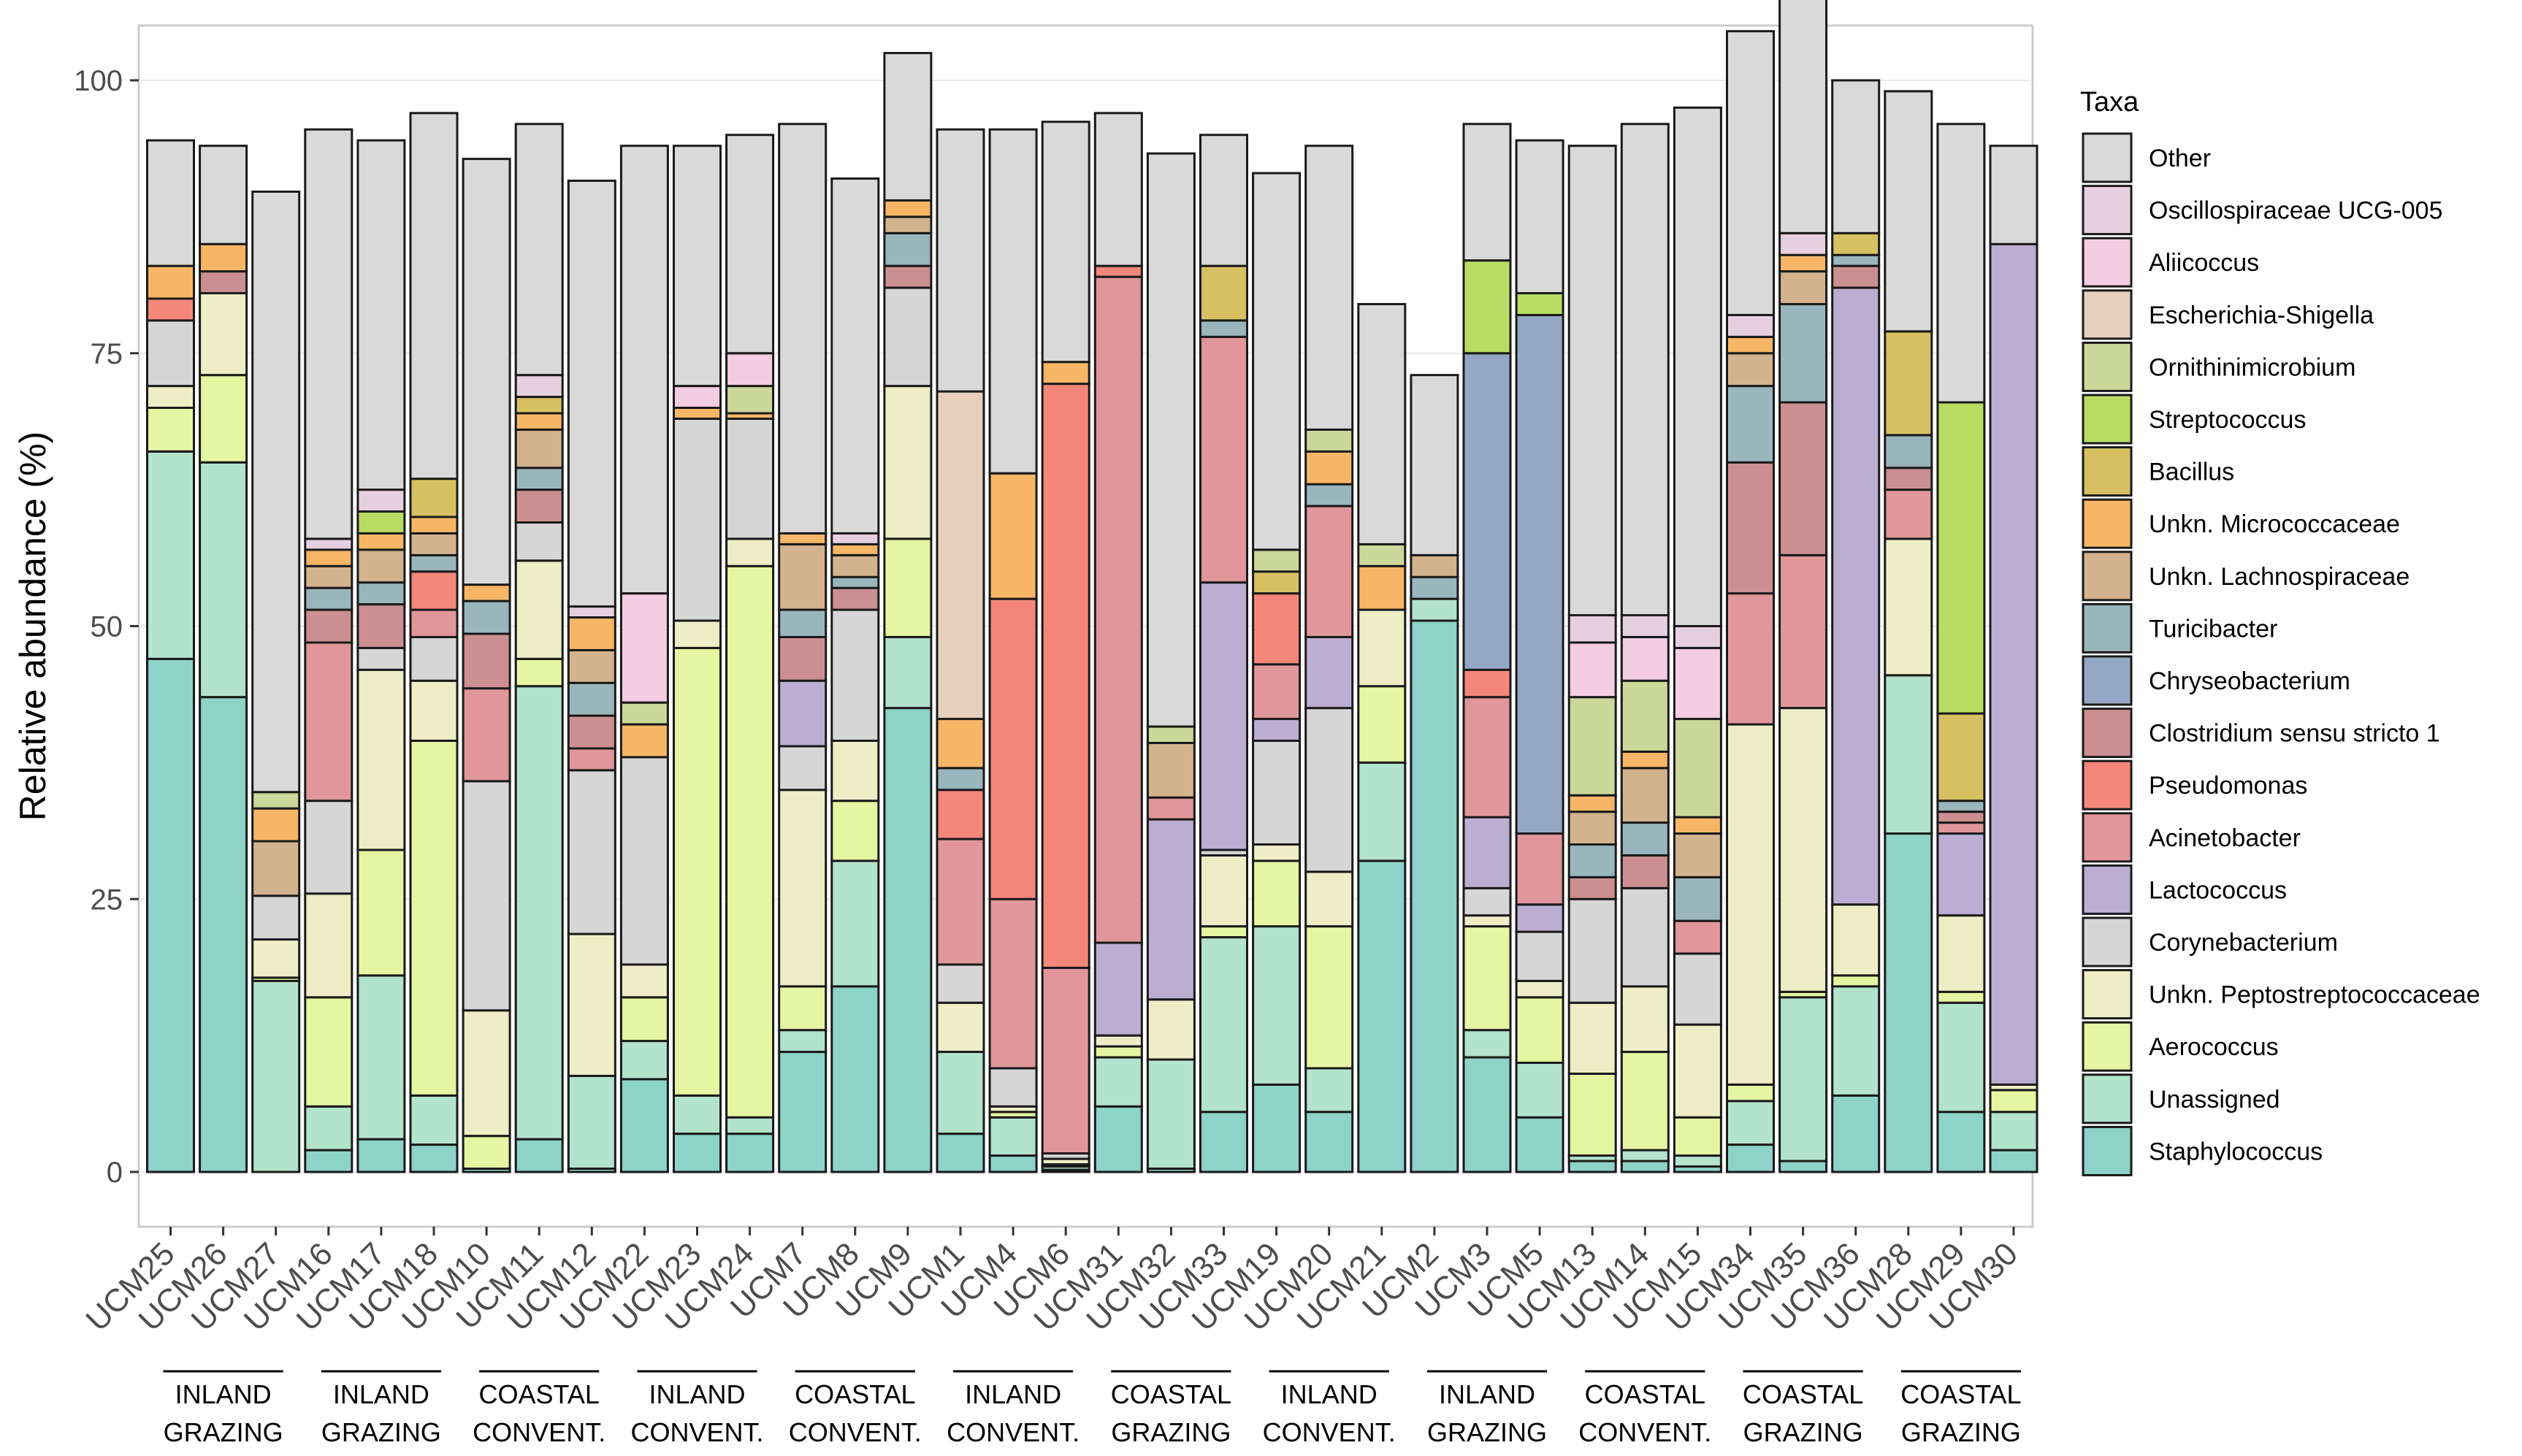  I want to click on bar-segment-UCM34-Oscillospiraceae UCG-005, so click(1751, 325).